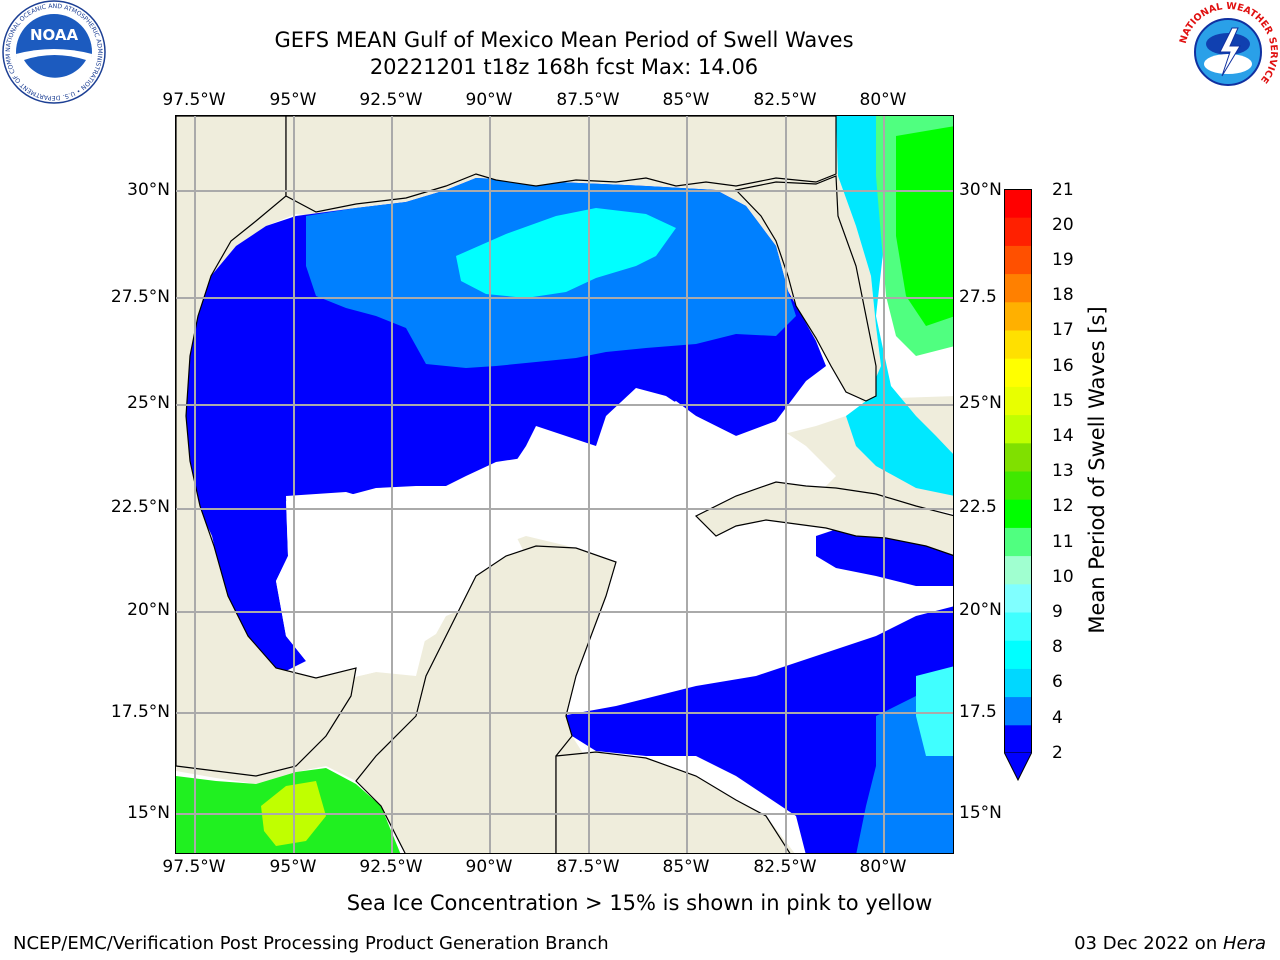 This screenshot has width=1280, height=960. I want to click on footer-host: Hera, so click(1244, 943).